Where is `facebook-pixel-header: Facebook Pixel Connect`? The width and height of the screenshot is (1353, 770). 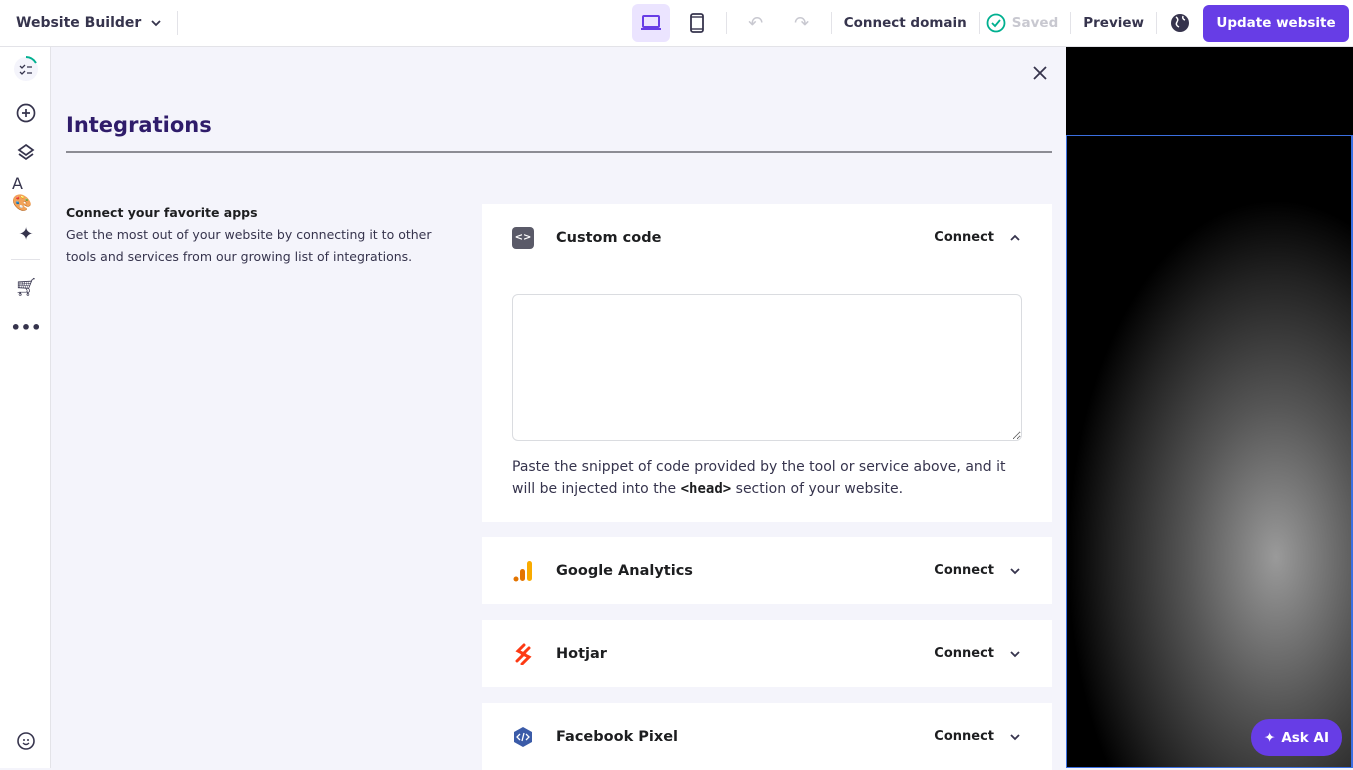 facebook-pixel-header: Facebook Pixel Connect is located at coordinates (767, 736).